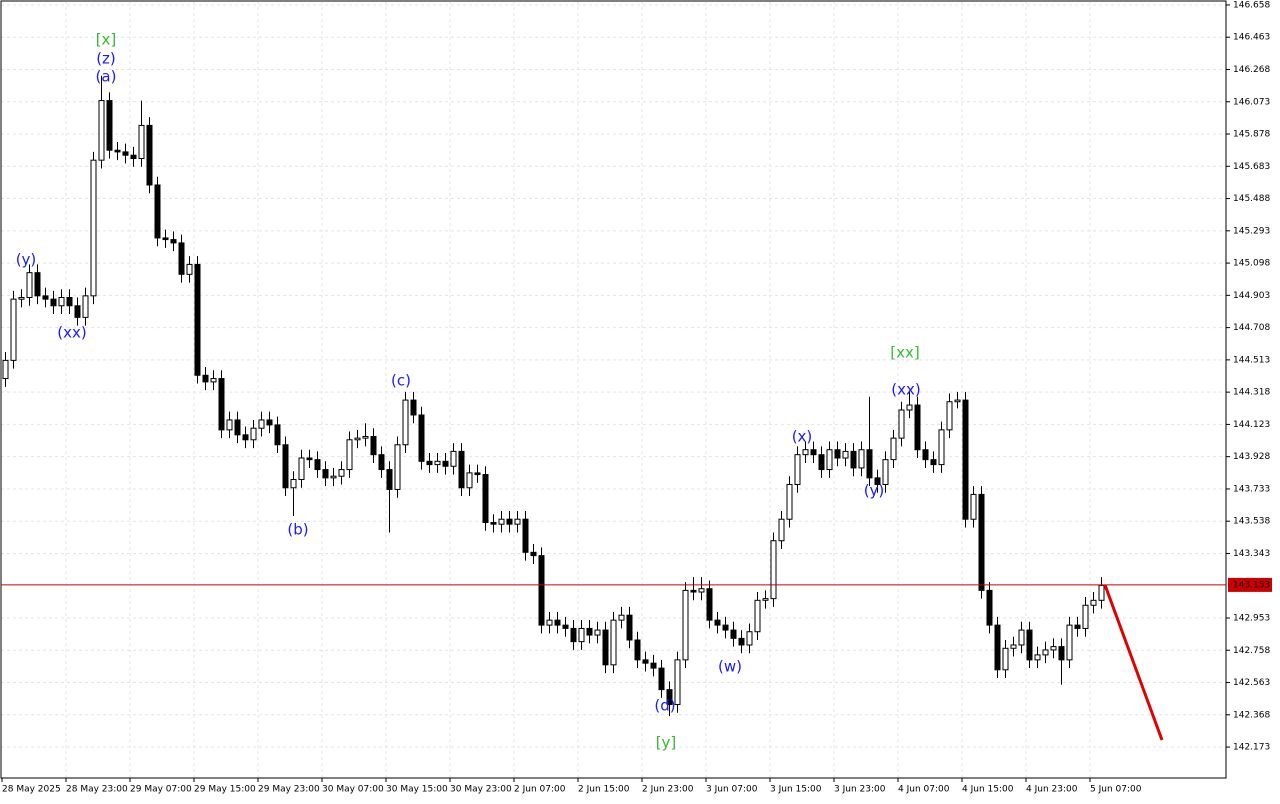  What do you see at coordinates (540, 790) in the screenshot?
I see `x-tick-label: 2 Jun 07:00` at bounding box center [540, 790].